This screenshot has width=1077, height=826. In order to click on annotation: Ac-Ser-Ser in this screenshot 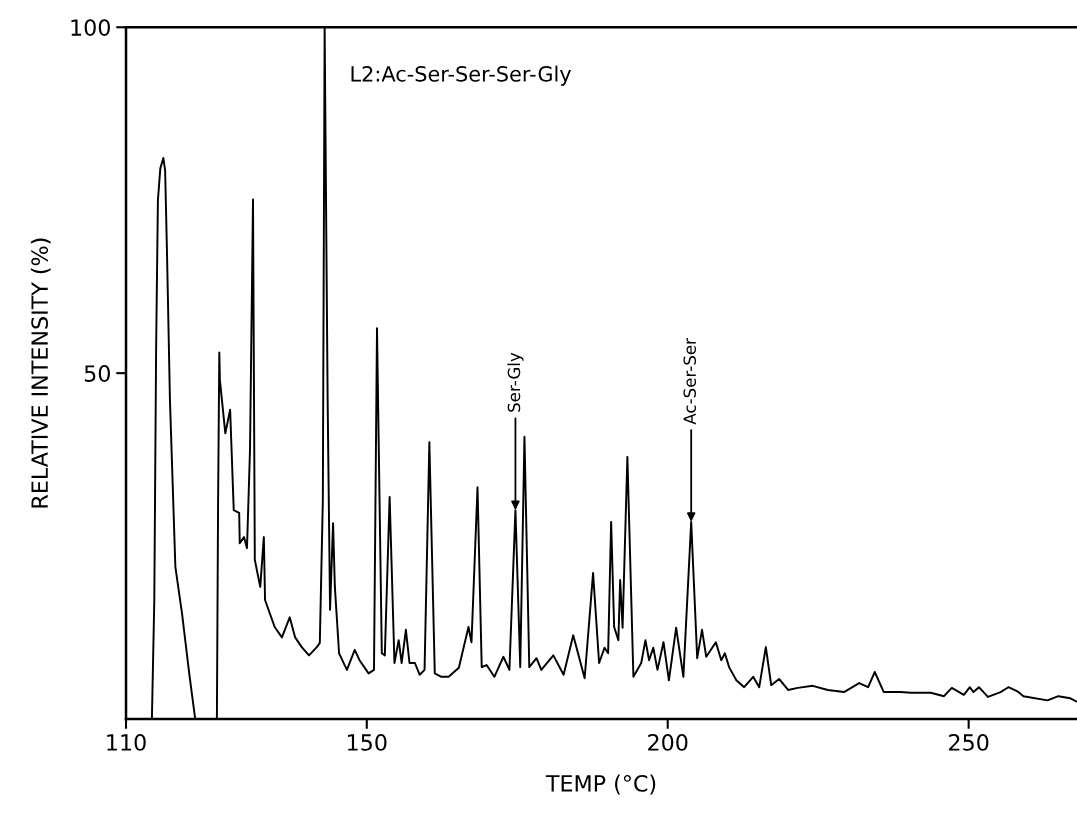, I will do `click(690, 381)`.